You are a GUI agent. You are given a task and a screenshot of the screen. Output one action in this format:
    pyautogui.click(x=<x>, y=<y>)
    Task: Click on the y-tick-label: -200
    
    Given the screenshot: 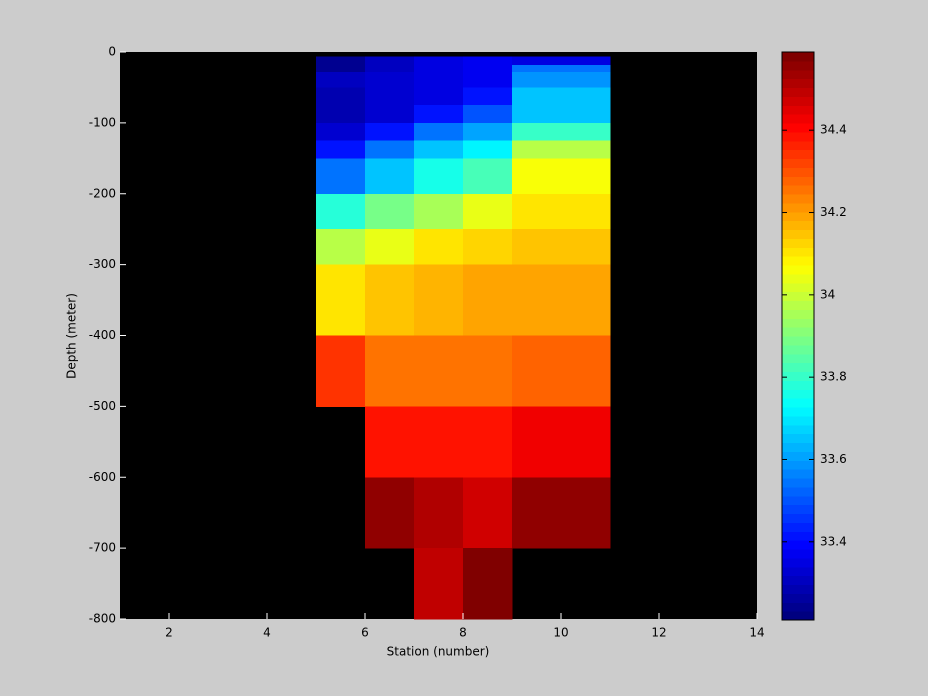 What is the action you would take?
    pyautogui.click(x=102, y=193)
    